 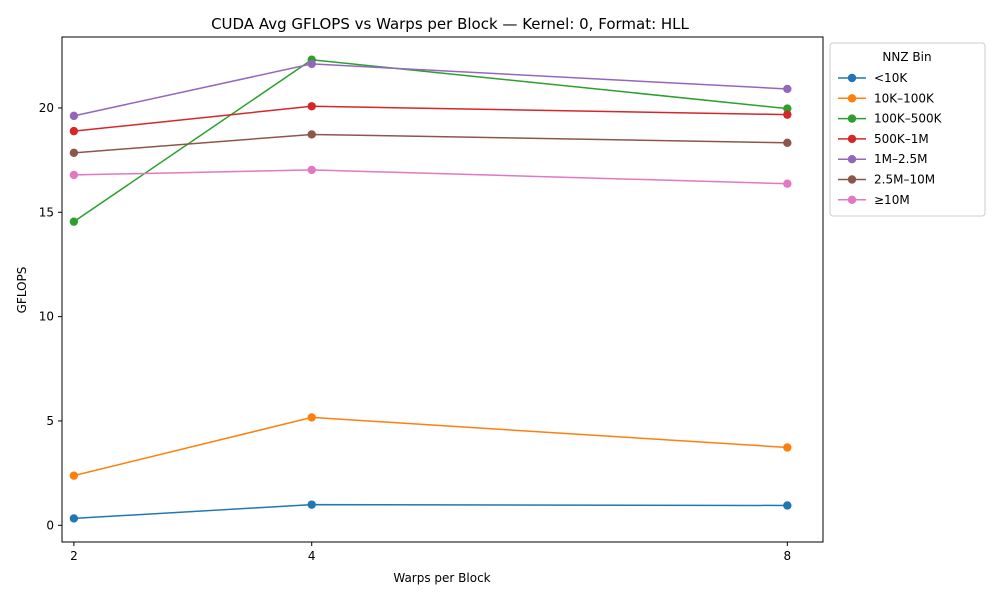 I want to click on x-tick-label: 4, so click(x=312, y=556).